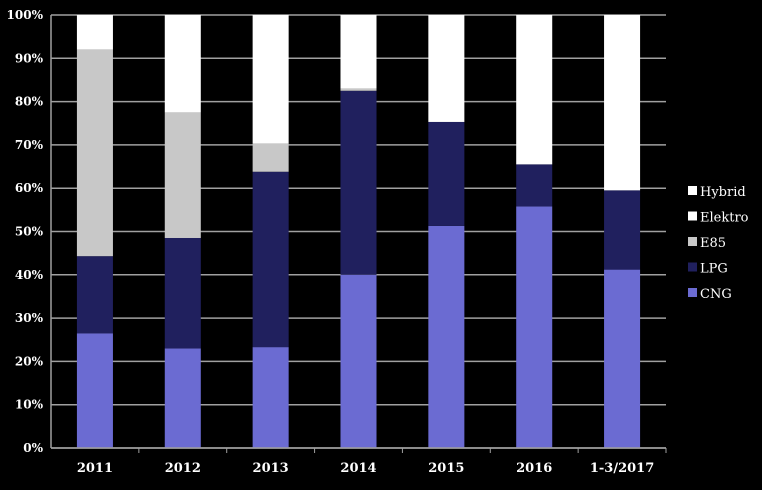  Describe the element at coordinates (29, 275) in the screenshot. I see `y-tick-label: 40%` at that location.